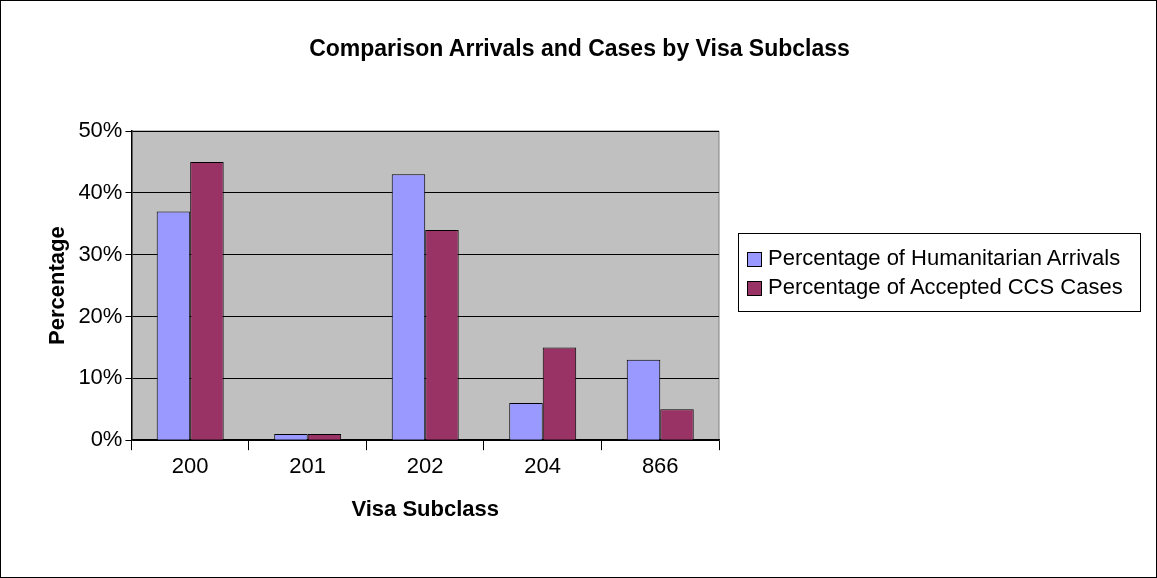  I want to click on x-tick-label: 202, so click(425, 466).